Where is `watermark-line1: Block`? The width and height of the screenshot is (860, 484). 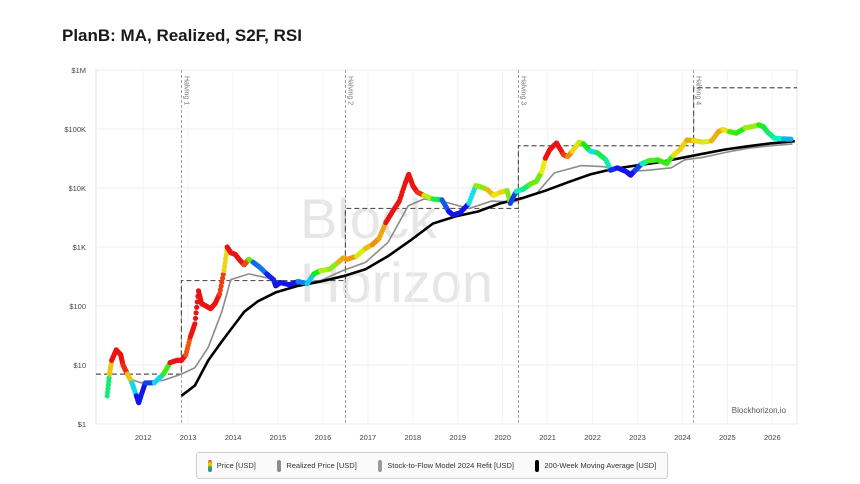
watermark-line1: Block is located at coordinates (369, 218).